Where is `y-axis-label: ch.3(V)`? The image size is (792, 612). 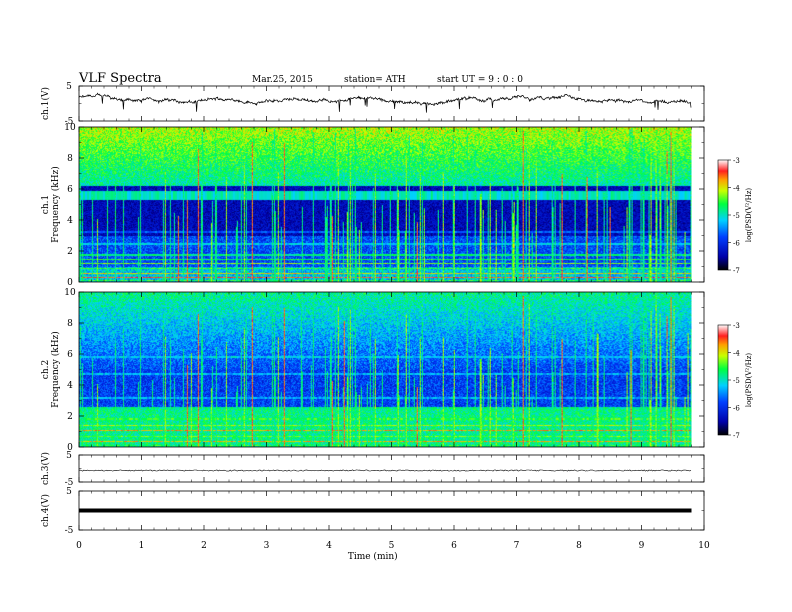 y-axis-label: ch.3(V) is located at coordinates (45, 468).